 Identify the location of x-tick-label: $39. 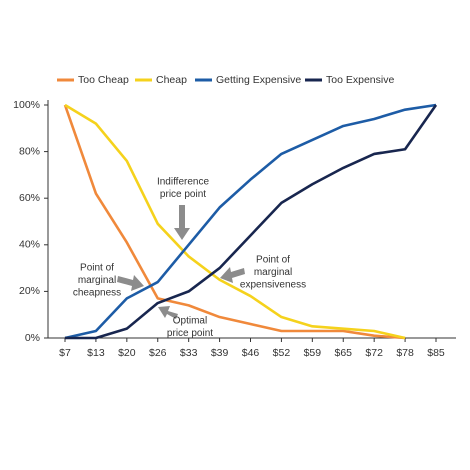
(220, 353).